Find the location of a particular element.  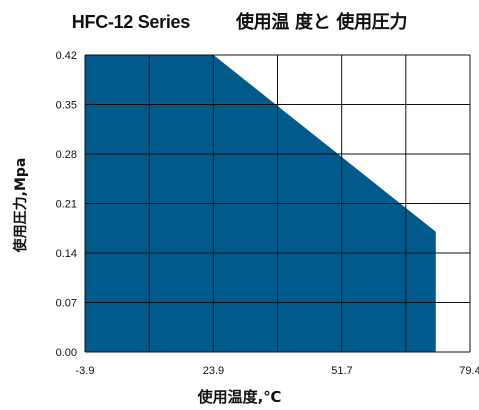

chart-title-series: HFC-12 Series is located at coordinates (130, 22).